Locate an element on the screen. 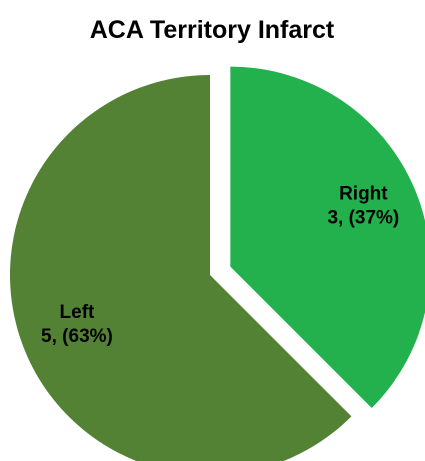 Image resolution: width=425 pixels, height=461 pixels. slice-category-label: Left is located at coordinates (78, 312).